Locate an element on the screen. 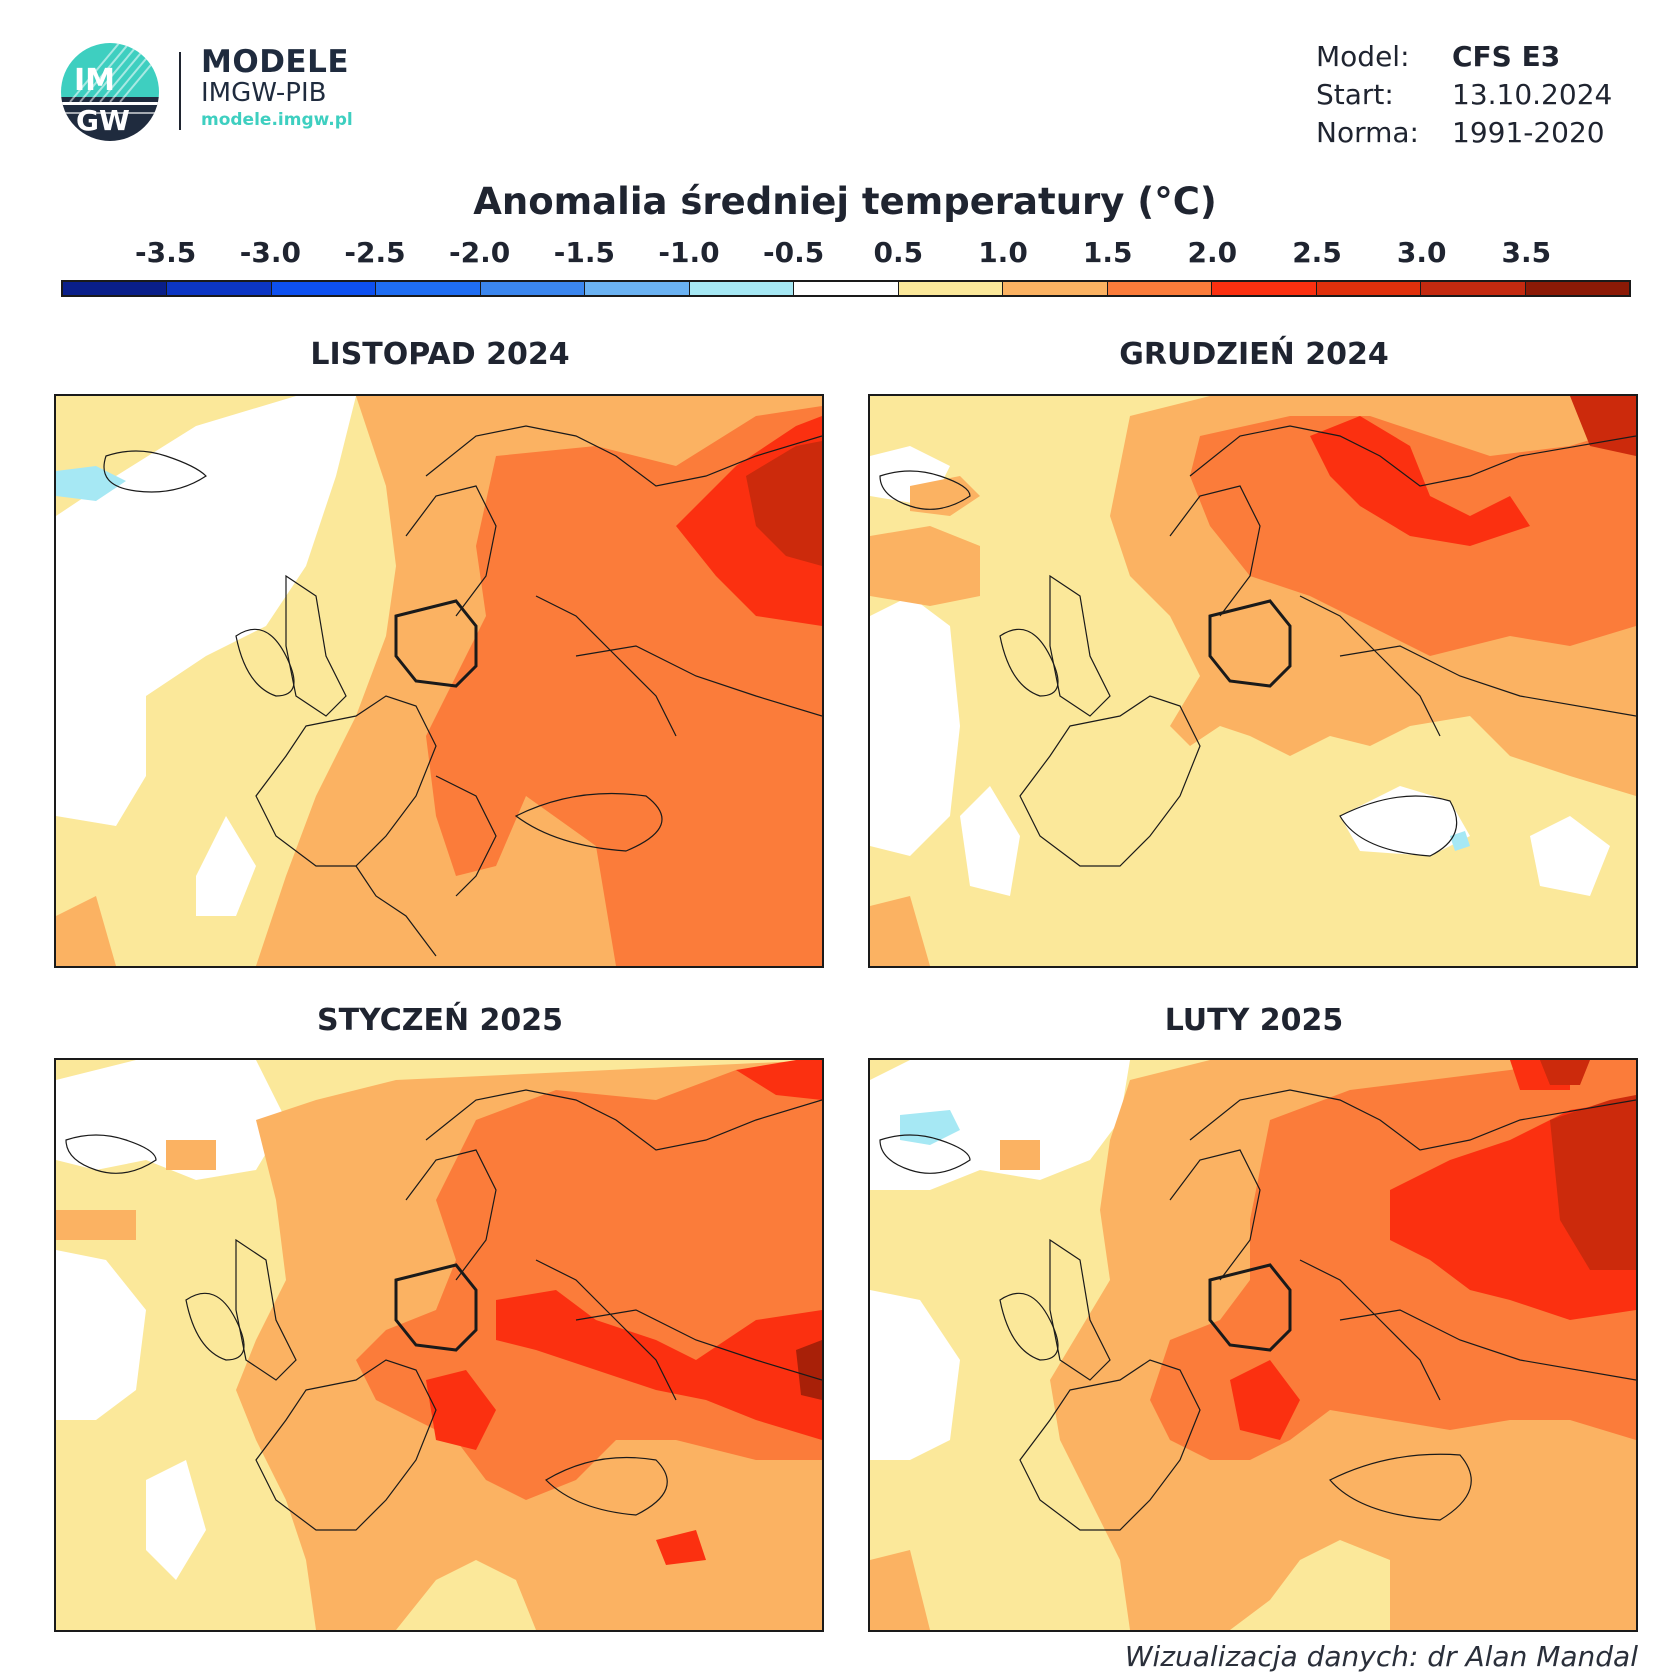 The height and width of the screenshot is (1680, 1680). meta-model-key: Model: is located at coordinates (1363, 56).